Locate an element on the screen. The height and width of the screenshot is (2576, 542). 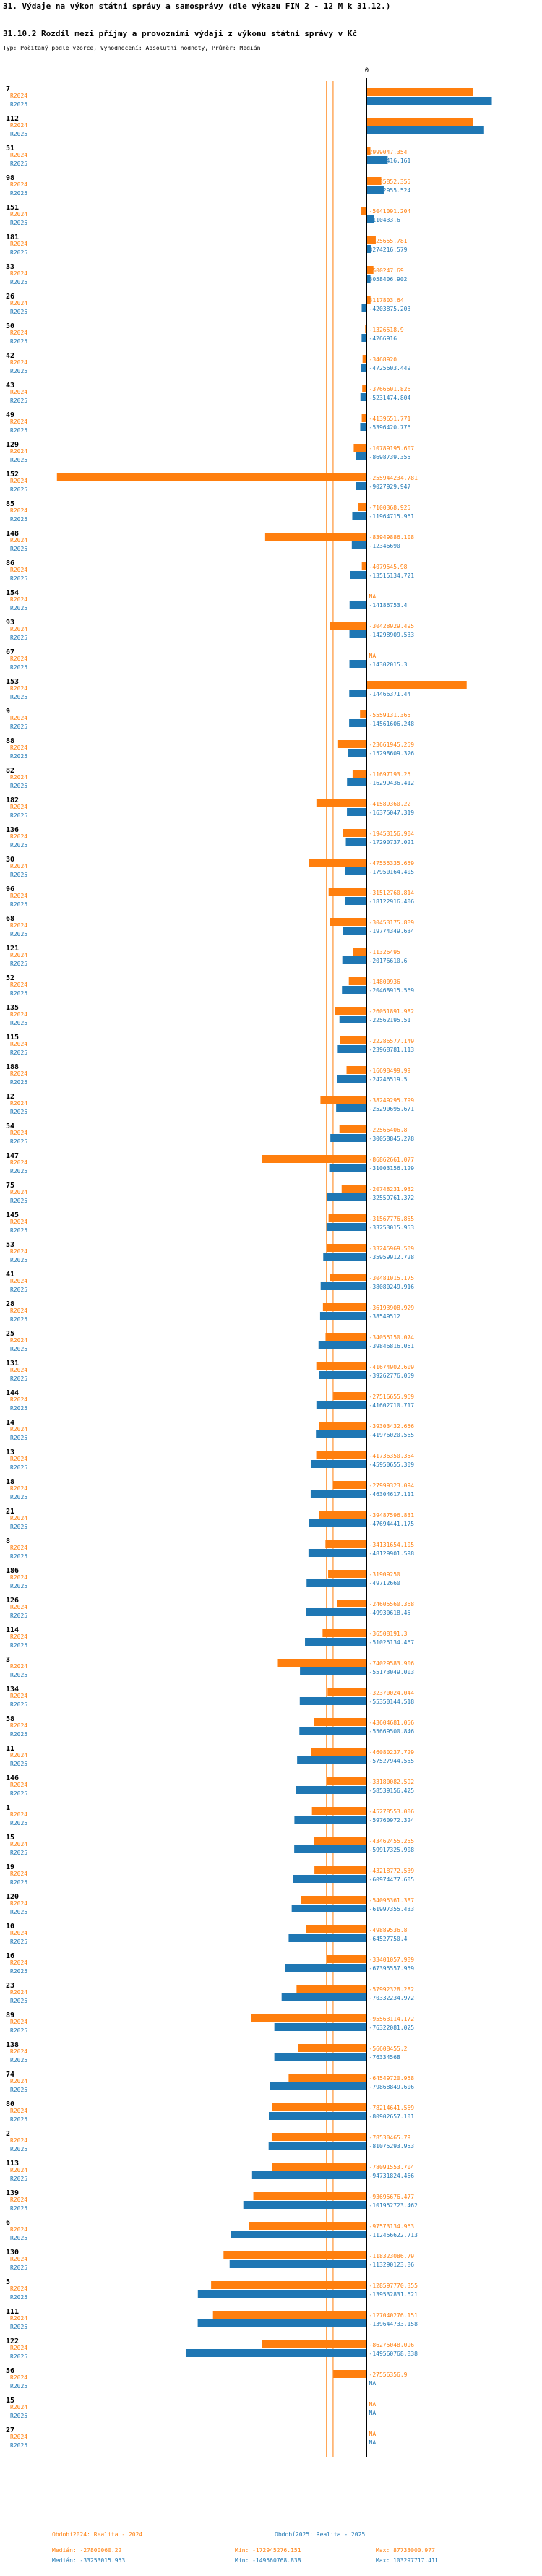
row-id: 43 is located at coordinates (10, 386).